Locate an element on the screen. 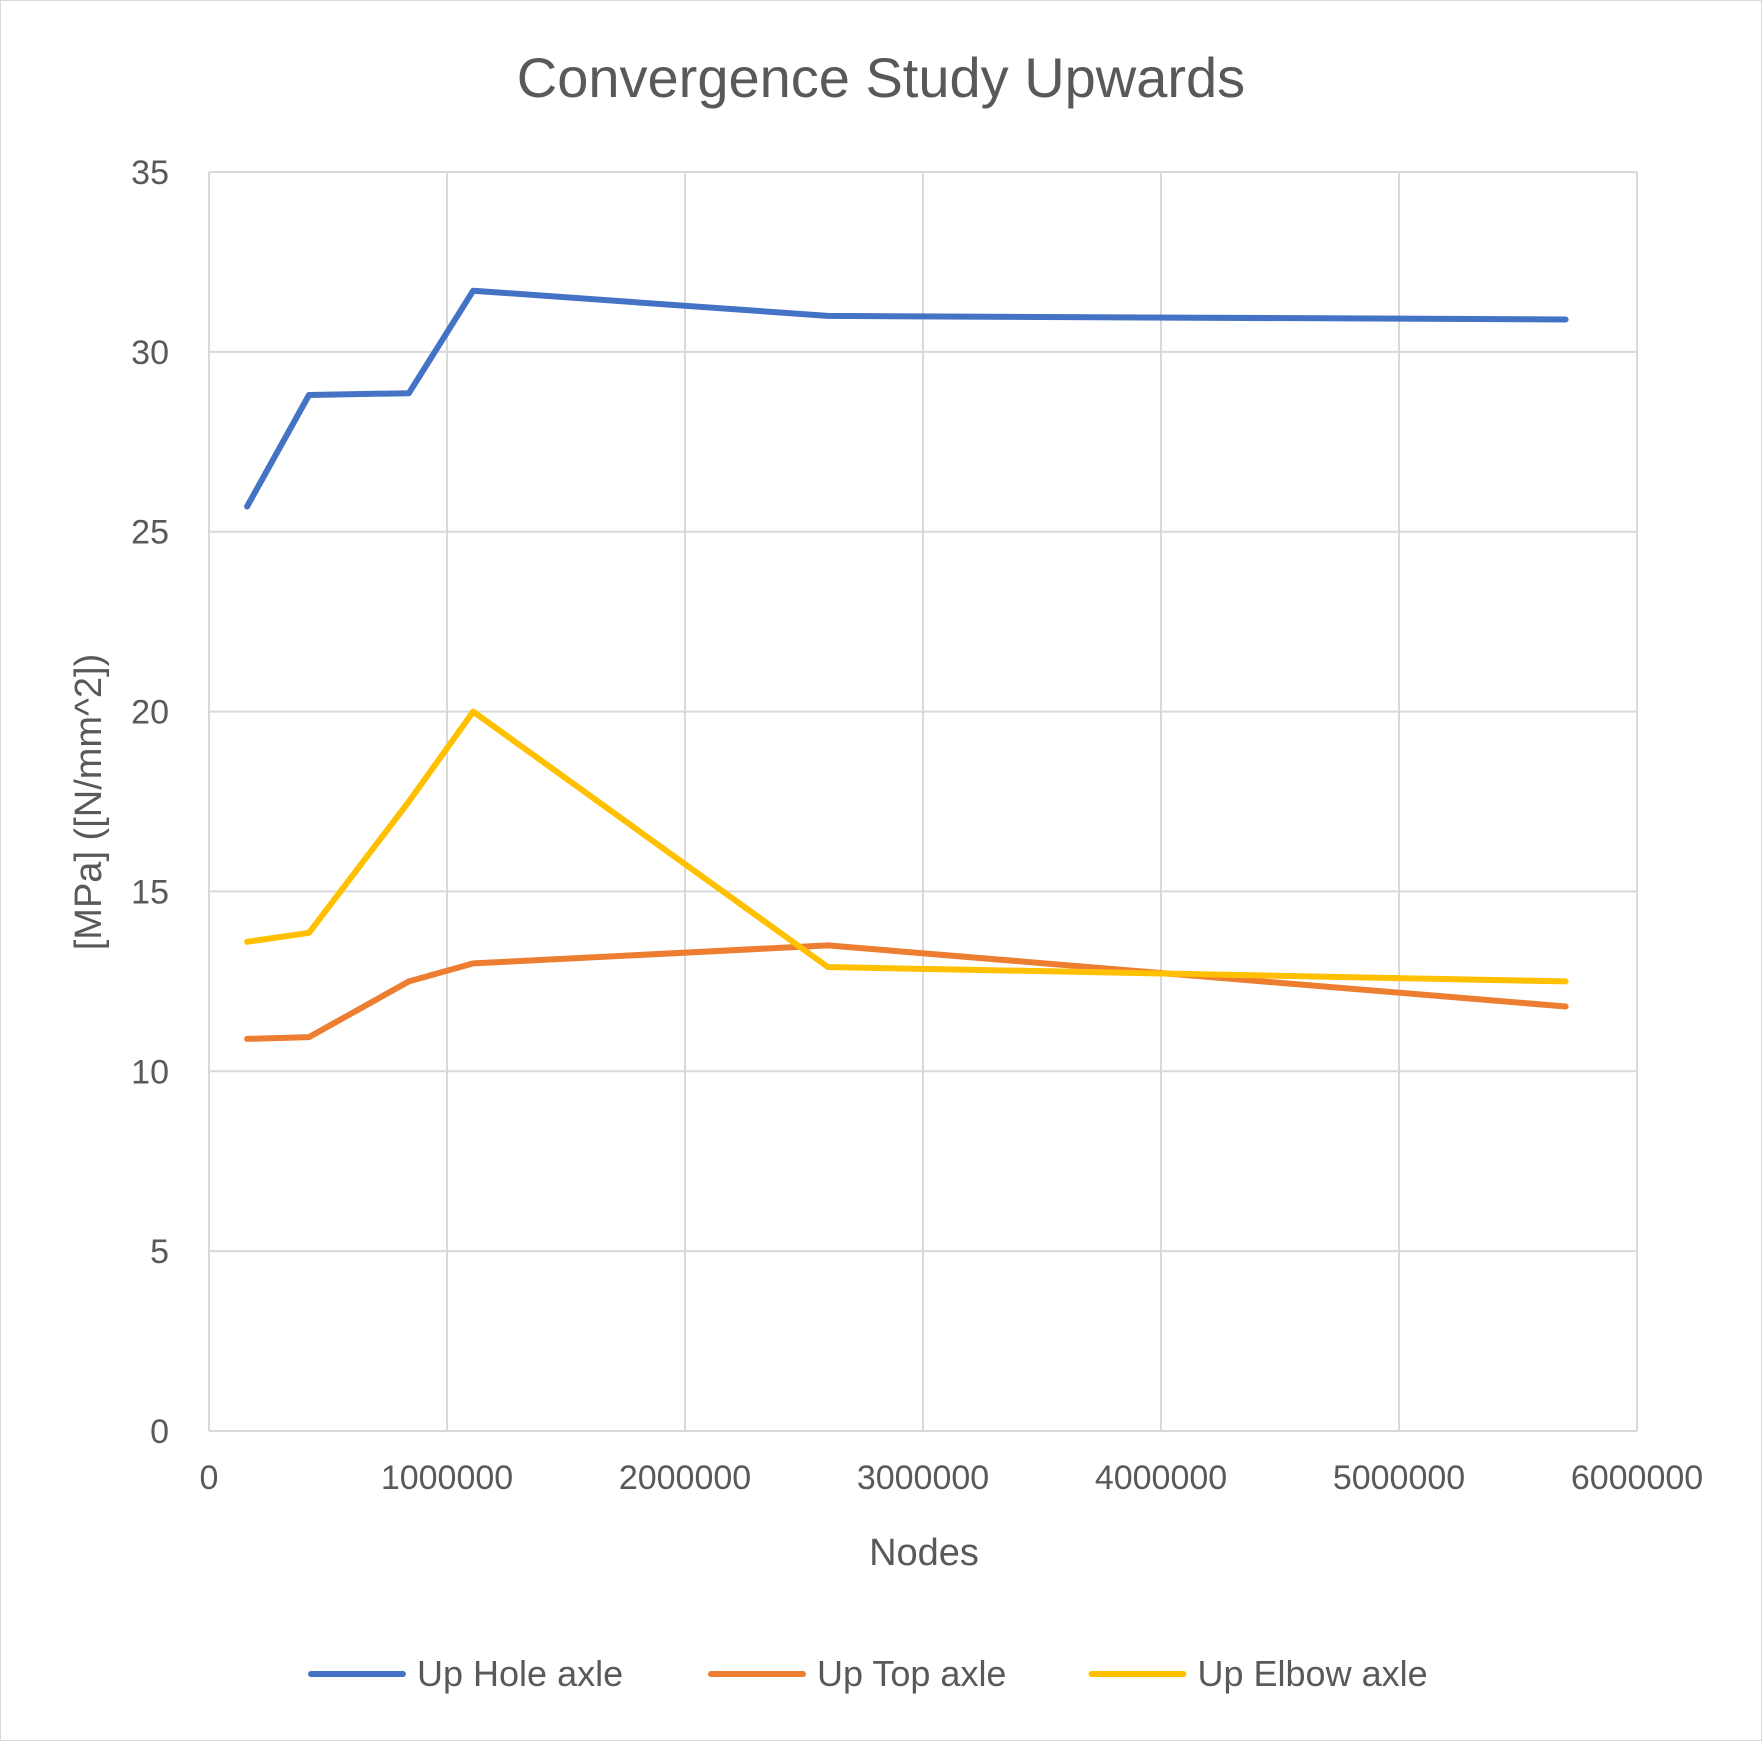 This screenshot has height=1741, width=1762. y-tick-label: 25 is located at coordinates (150, 533).